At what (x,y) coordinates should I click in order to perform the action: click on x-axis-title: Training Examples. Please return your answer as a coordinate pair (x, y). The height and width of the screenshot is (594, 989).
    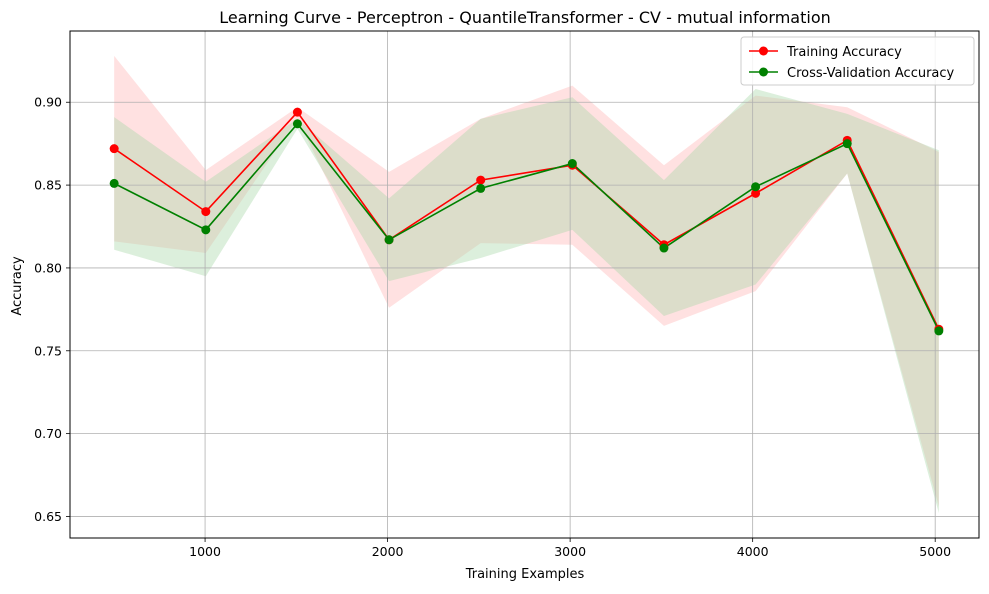
    Looking at the image, I should click on (525, 574).